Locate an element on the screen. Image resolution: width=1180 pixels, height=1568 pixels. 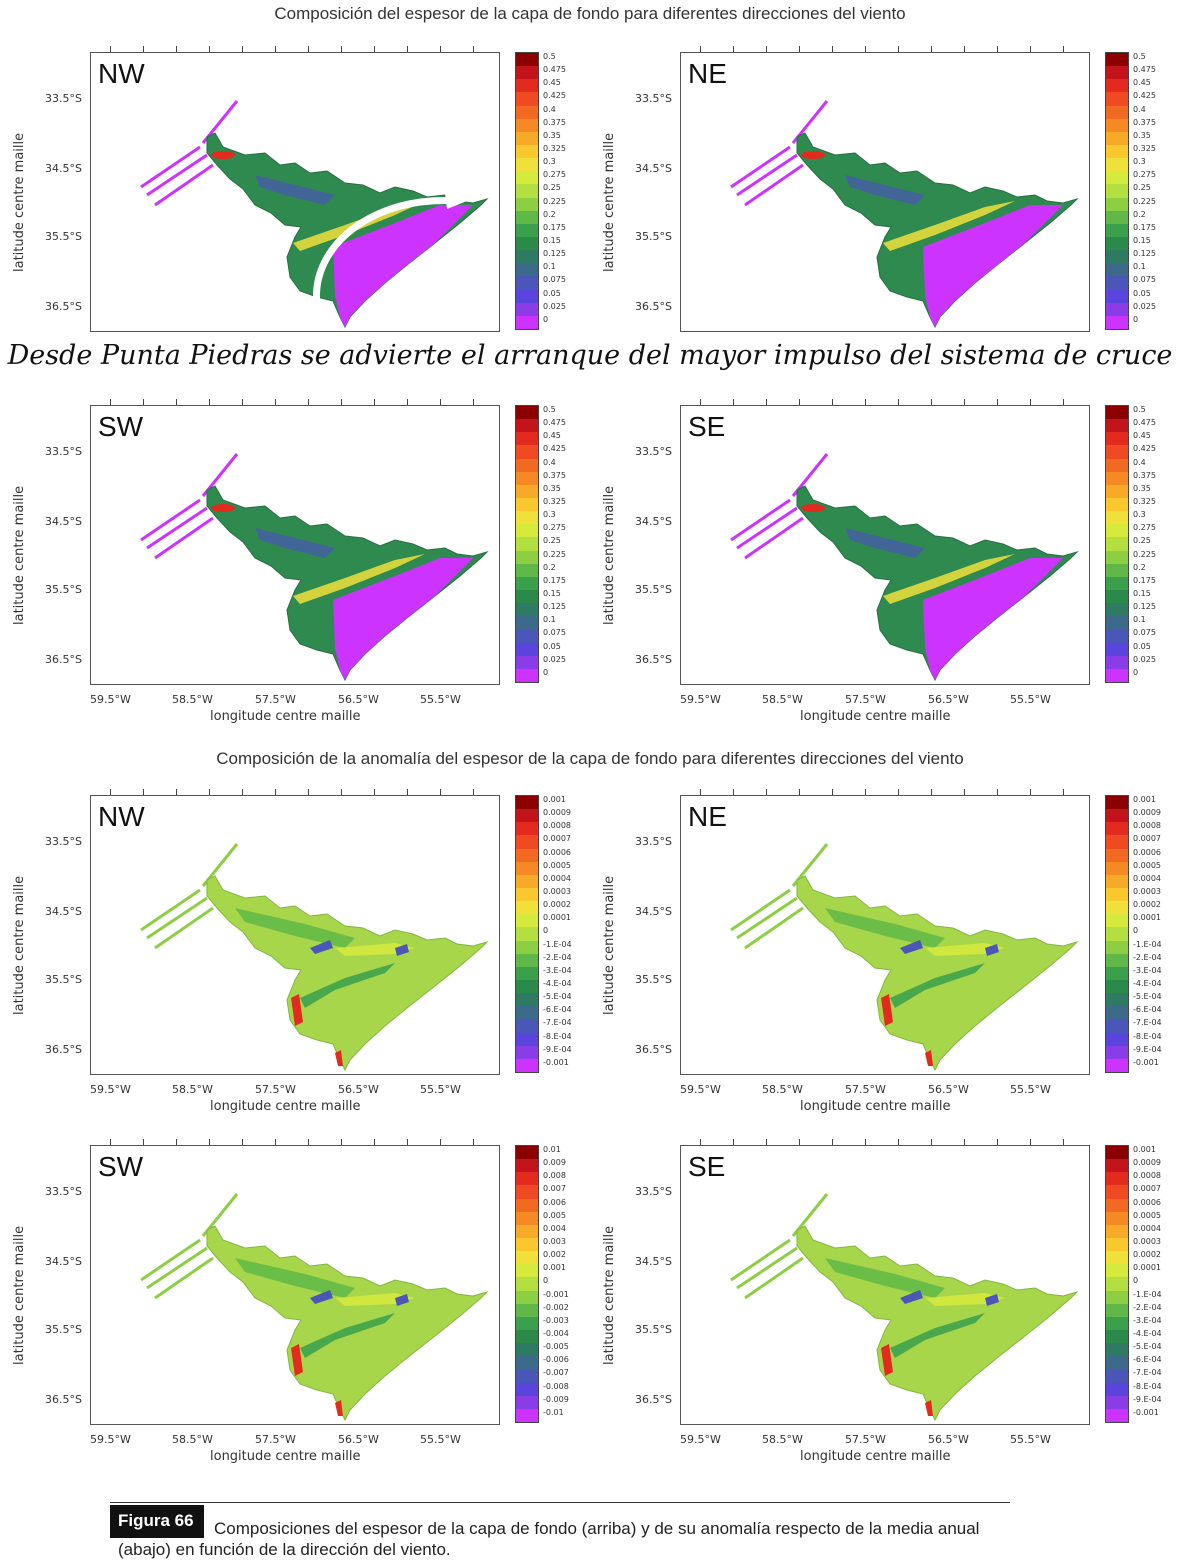
legend-label: 0.25 is located at coordinates (1142, 541).